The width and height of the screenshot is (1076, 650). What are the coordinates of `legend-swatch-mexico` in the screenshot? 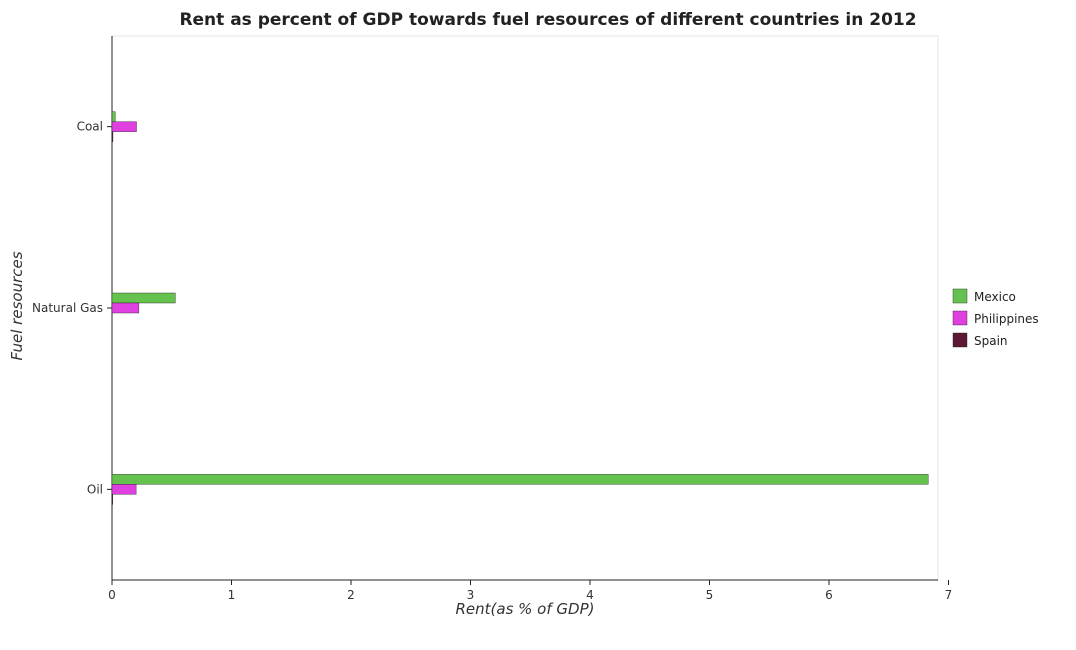 It's located at (960, 296).